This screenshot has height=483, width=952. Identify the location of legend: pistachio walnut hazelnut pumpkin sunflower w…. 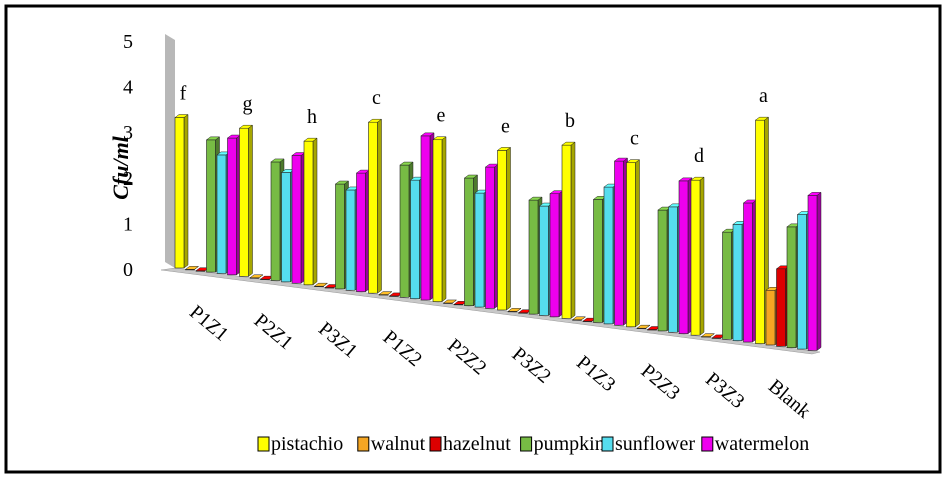
(533, 444).